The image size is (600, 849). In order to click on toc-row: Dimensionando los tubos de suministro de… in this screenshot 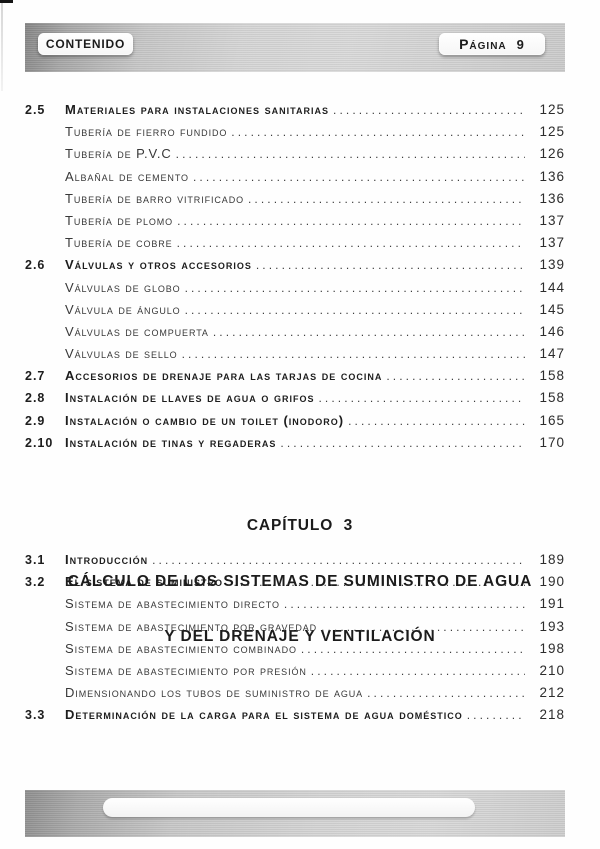, I will do `click(295, 693)`.